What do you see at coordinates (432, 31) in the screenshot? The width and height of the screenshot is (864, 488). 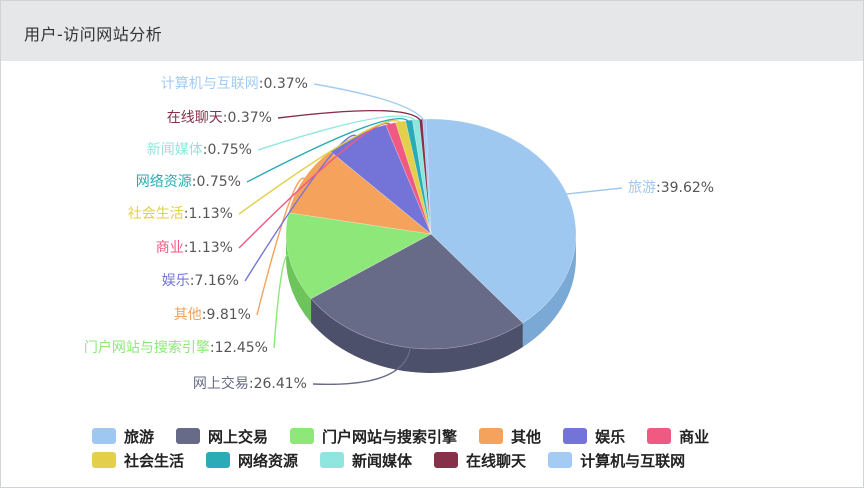 I see `panel-header: 用户-访问网站分析` at bounding box center [432, 31].